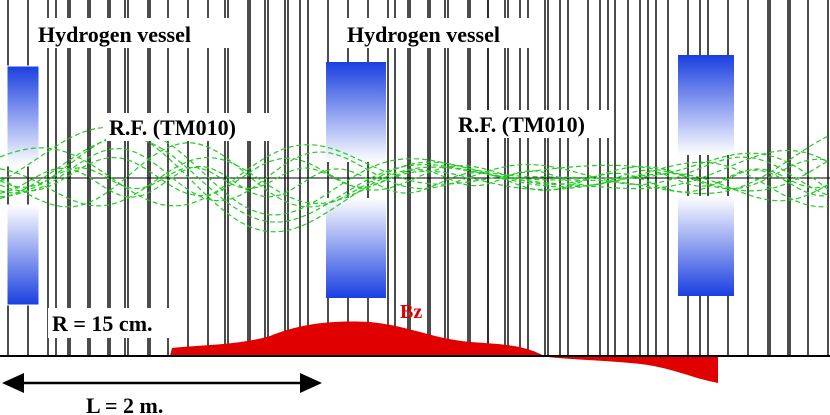 The image size is (830, 415). I want to click on hydrogen-vessel-label-center: Hydrogen vessel, so click(423, 34).